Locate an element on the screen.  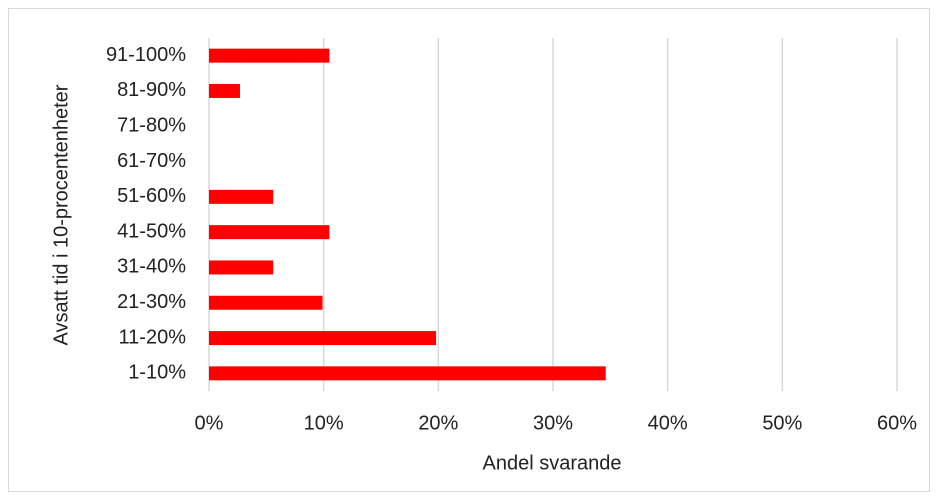
y-tick-label: 61-70% is located at coordinates (151, 161).